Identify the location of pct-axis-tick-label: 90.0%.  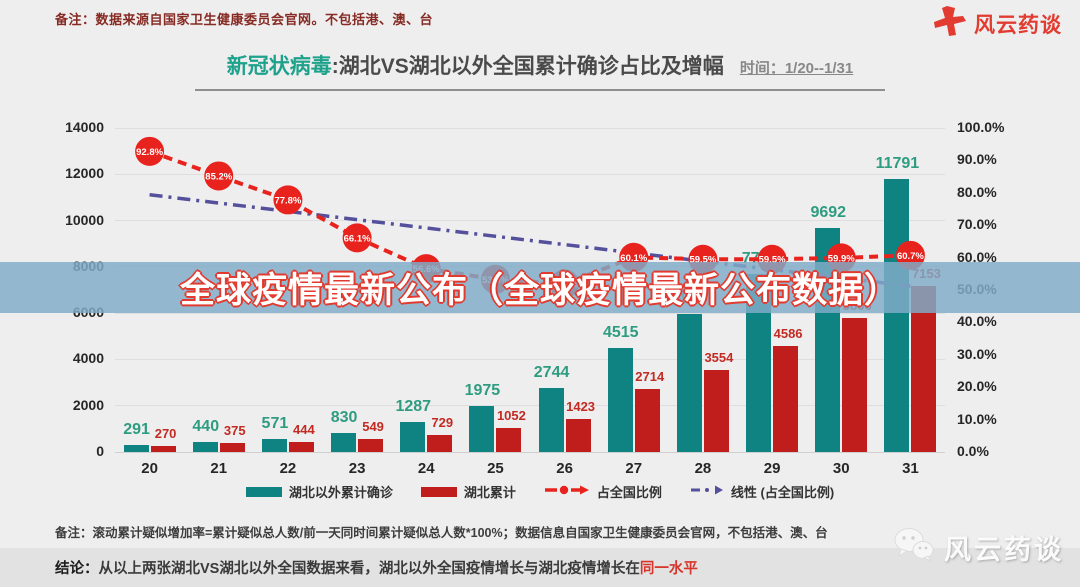
(977, 159).